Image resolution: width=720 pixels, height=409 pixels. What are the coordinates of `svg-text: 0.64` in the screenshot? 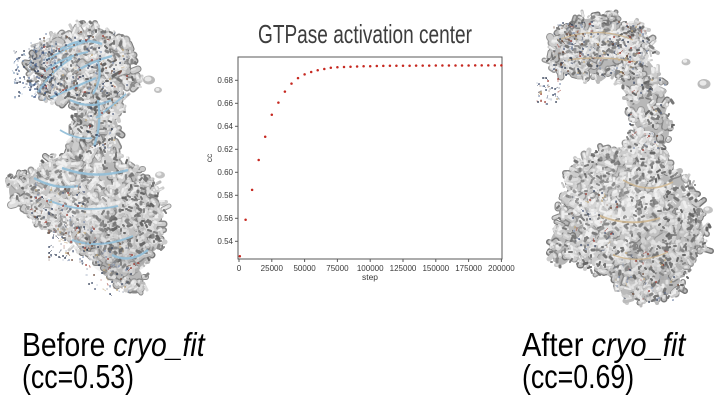 It's located at (225, 126).